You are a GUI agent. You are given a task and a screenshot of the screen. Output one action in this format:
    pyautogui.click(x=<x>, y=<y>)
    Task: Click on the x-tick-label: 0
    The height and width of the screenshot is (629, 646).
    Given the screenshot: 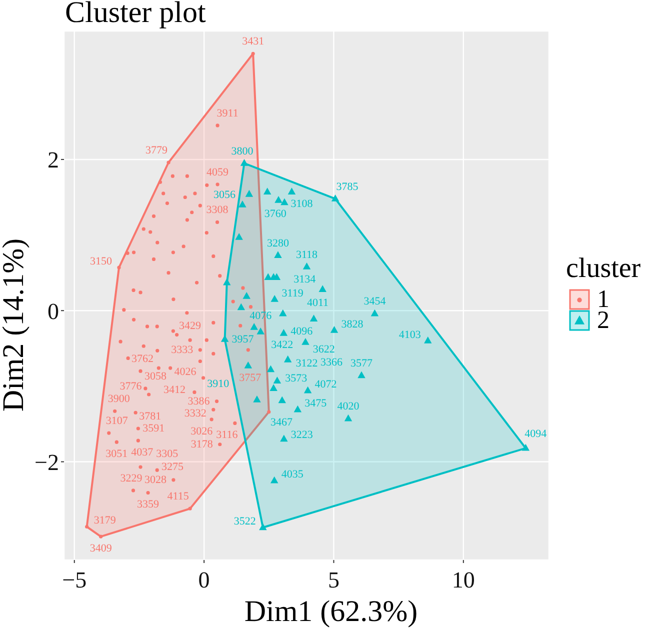 What is the action you would take?
    pyautogui.click(x=204, y=579)
    